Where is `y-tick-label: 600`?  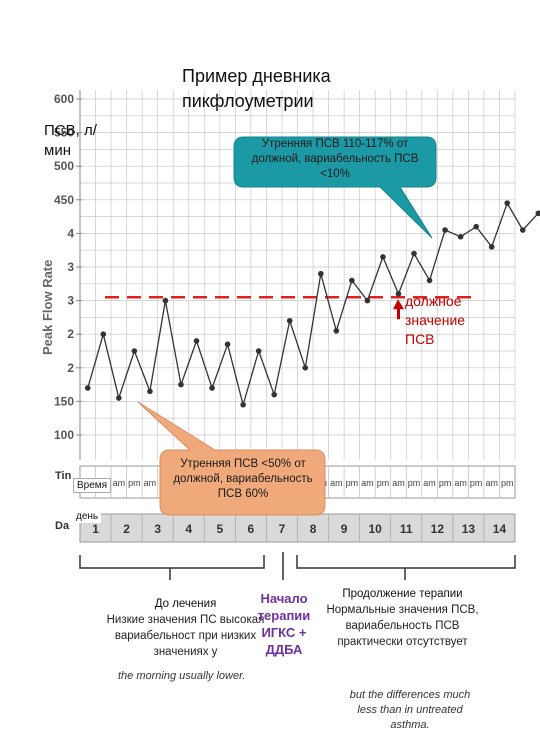 y-tick-label: 600 is located at coordinates (64, 99).